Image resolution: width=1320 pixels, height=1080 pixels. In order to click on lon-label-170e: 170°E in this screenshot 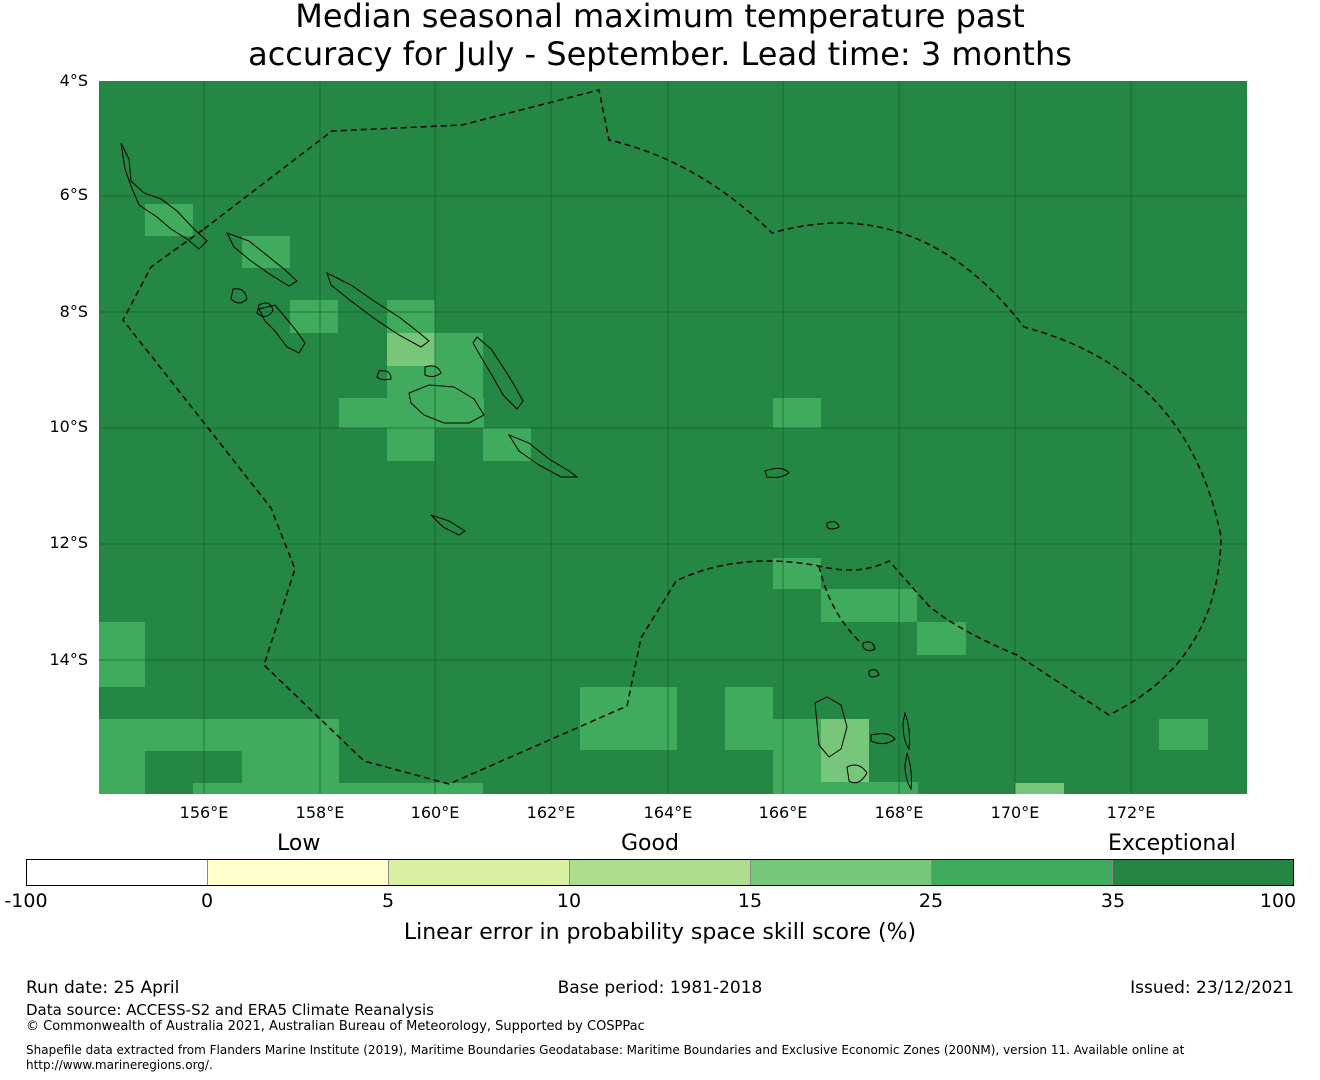, I will do `click(1015, 812)`.